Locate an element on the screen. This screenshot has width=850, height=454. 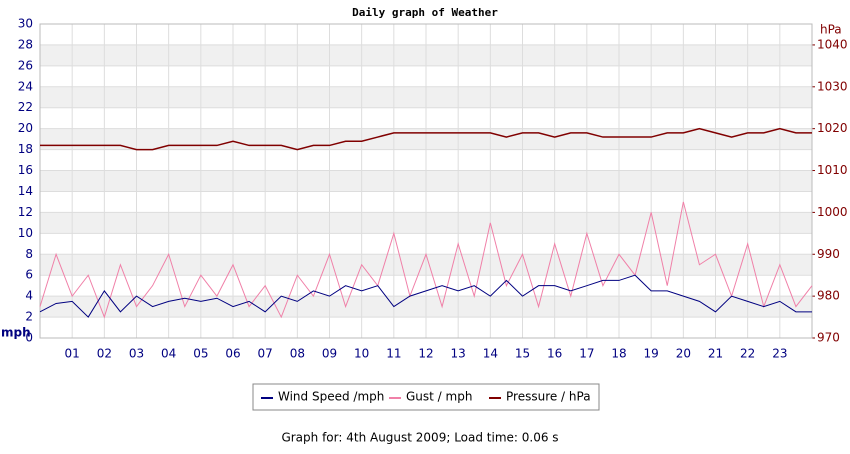
legend-label: Gust / mph is located at coordinates (439, 397).